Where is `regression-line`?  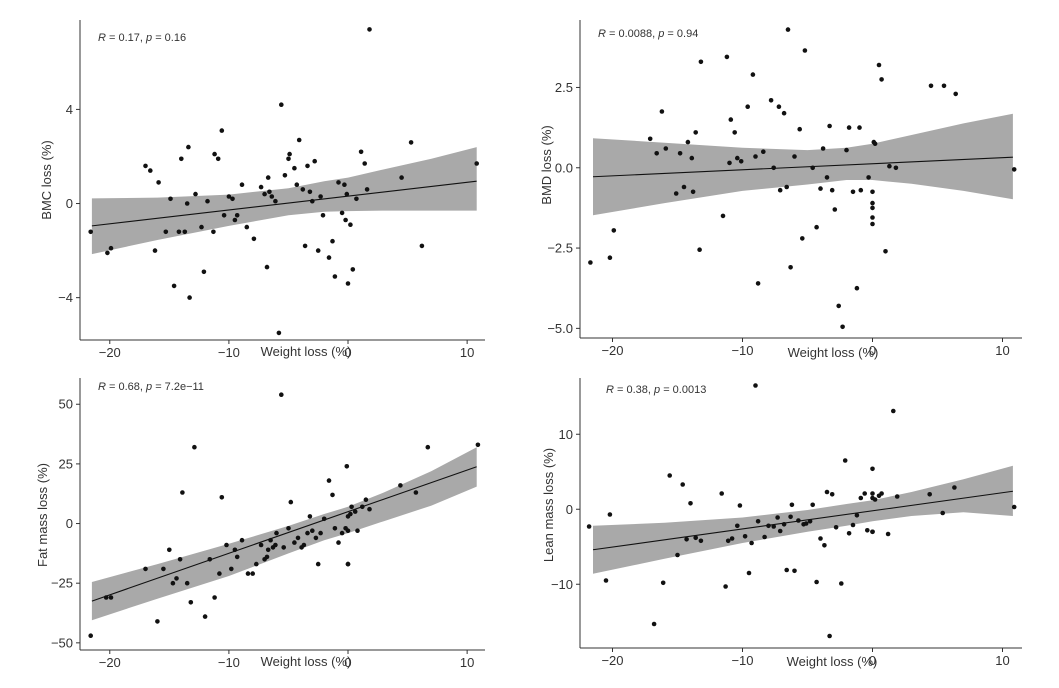 regression-line is located at coordinates (802, 167).